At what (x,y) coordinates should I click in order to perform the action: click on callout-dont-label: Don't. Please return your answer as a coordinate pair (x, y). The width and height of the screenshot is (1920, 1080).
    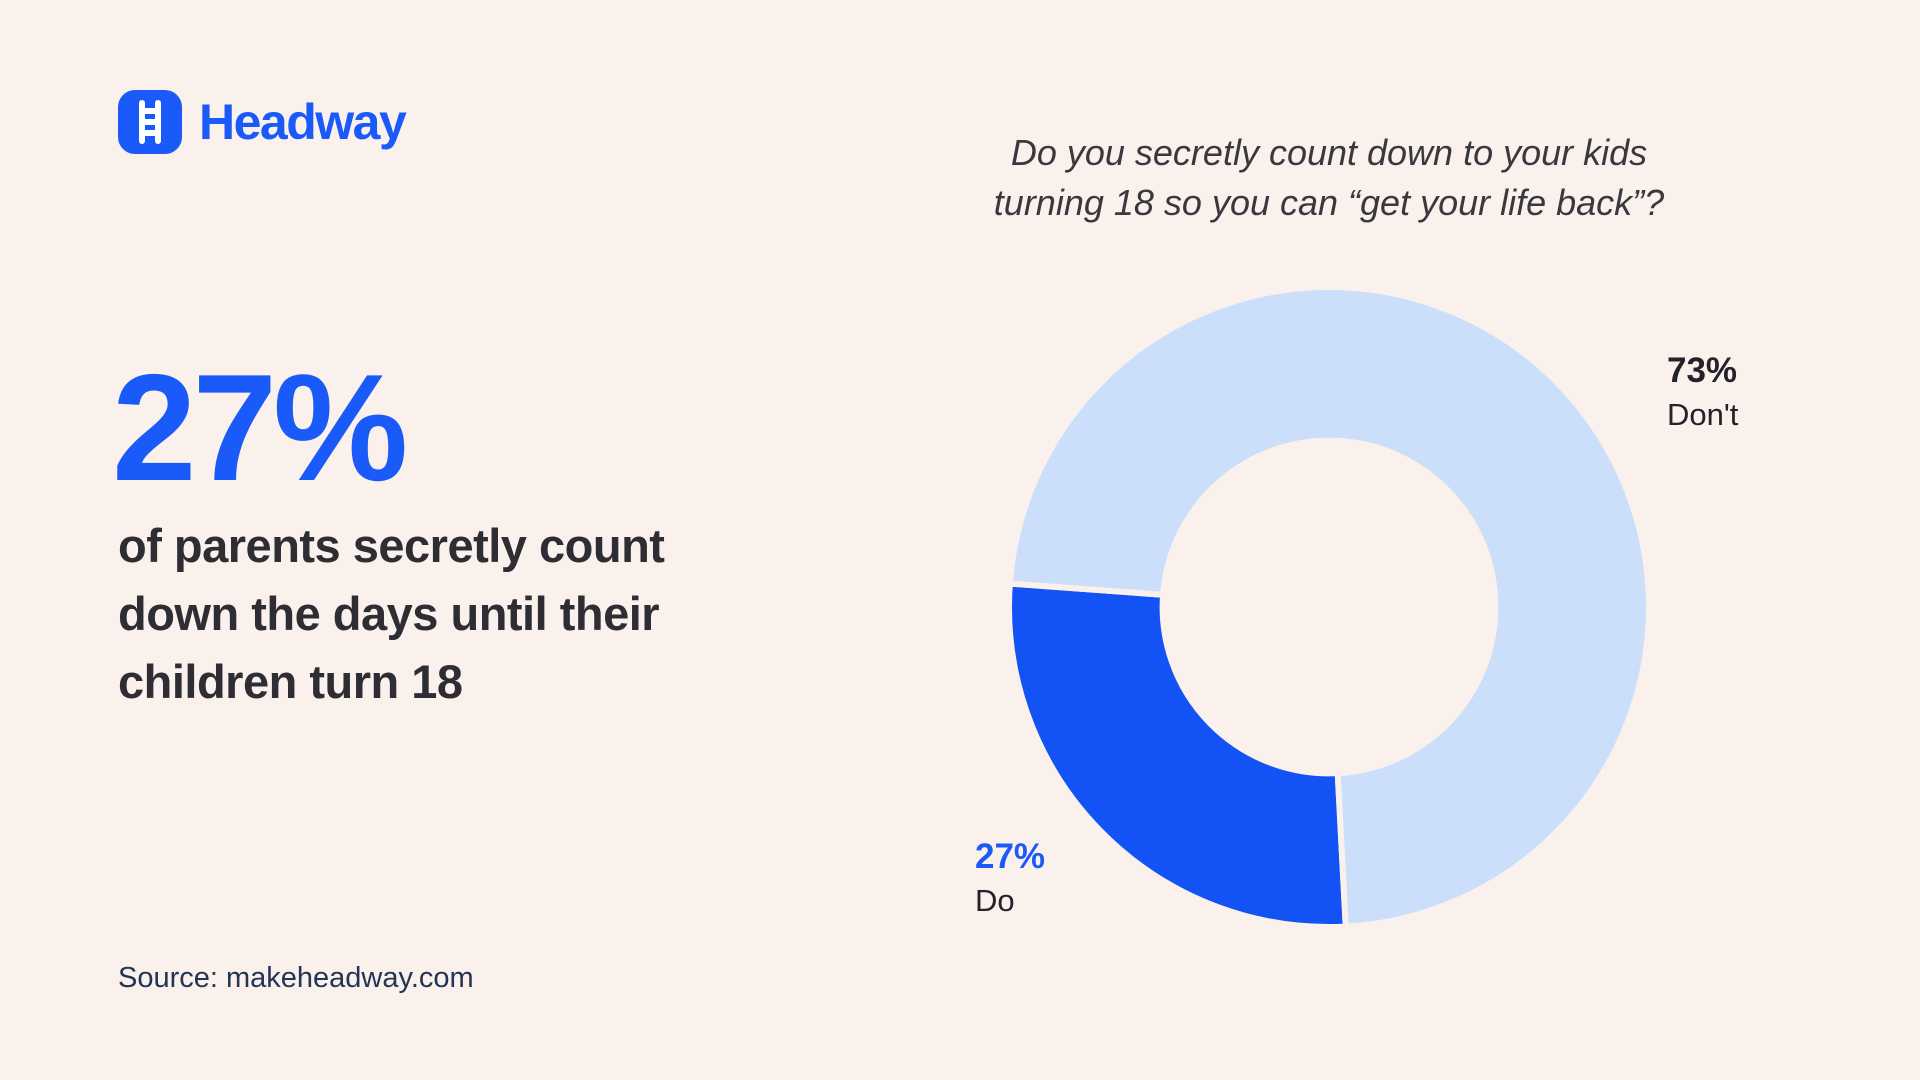
    Looking at the image, I should click on (1703, 414).